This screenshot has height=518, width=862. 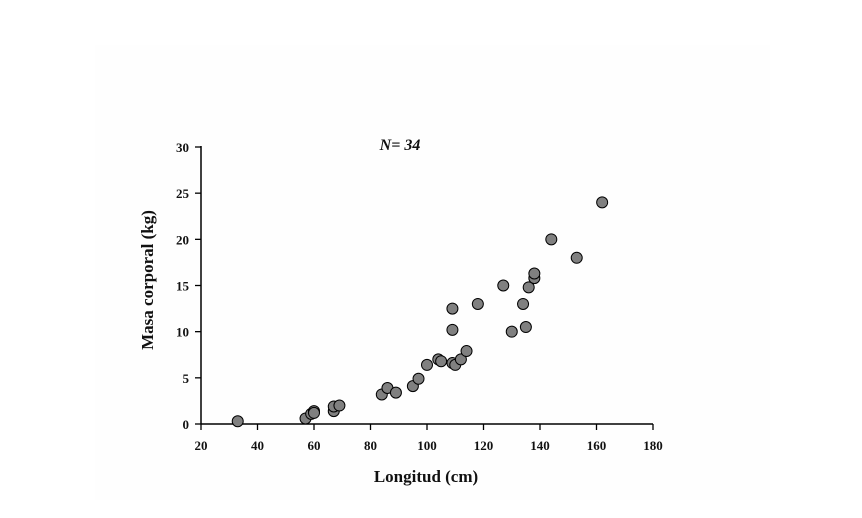 What do you see at coordinates (183, 193) in the screenshot?
I see `y-tick-label: 25` at bounding box center [183, 193].